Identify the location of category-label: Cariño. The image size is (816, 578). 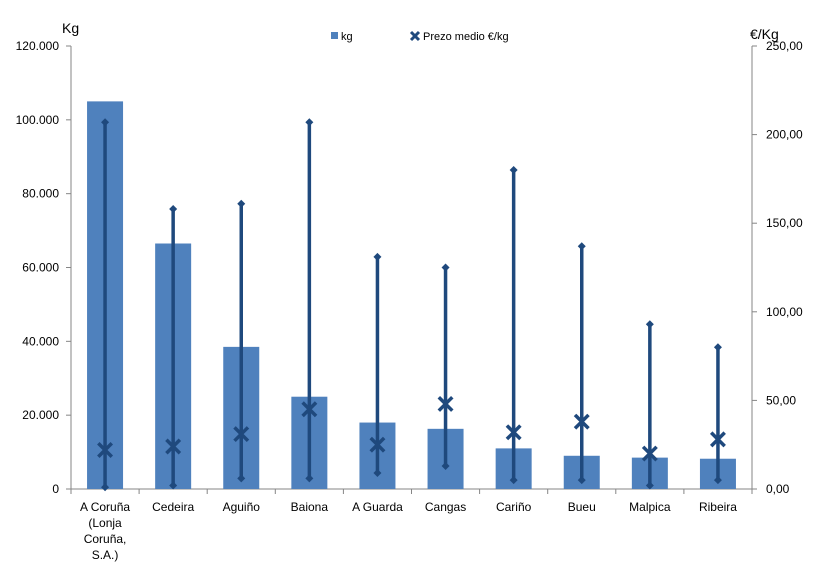
(514, 507).